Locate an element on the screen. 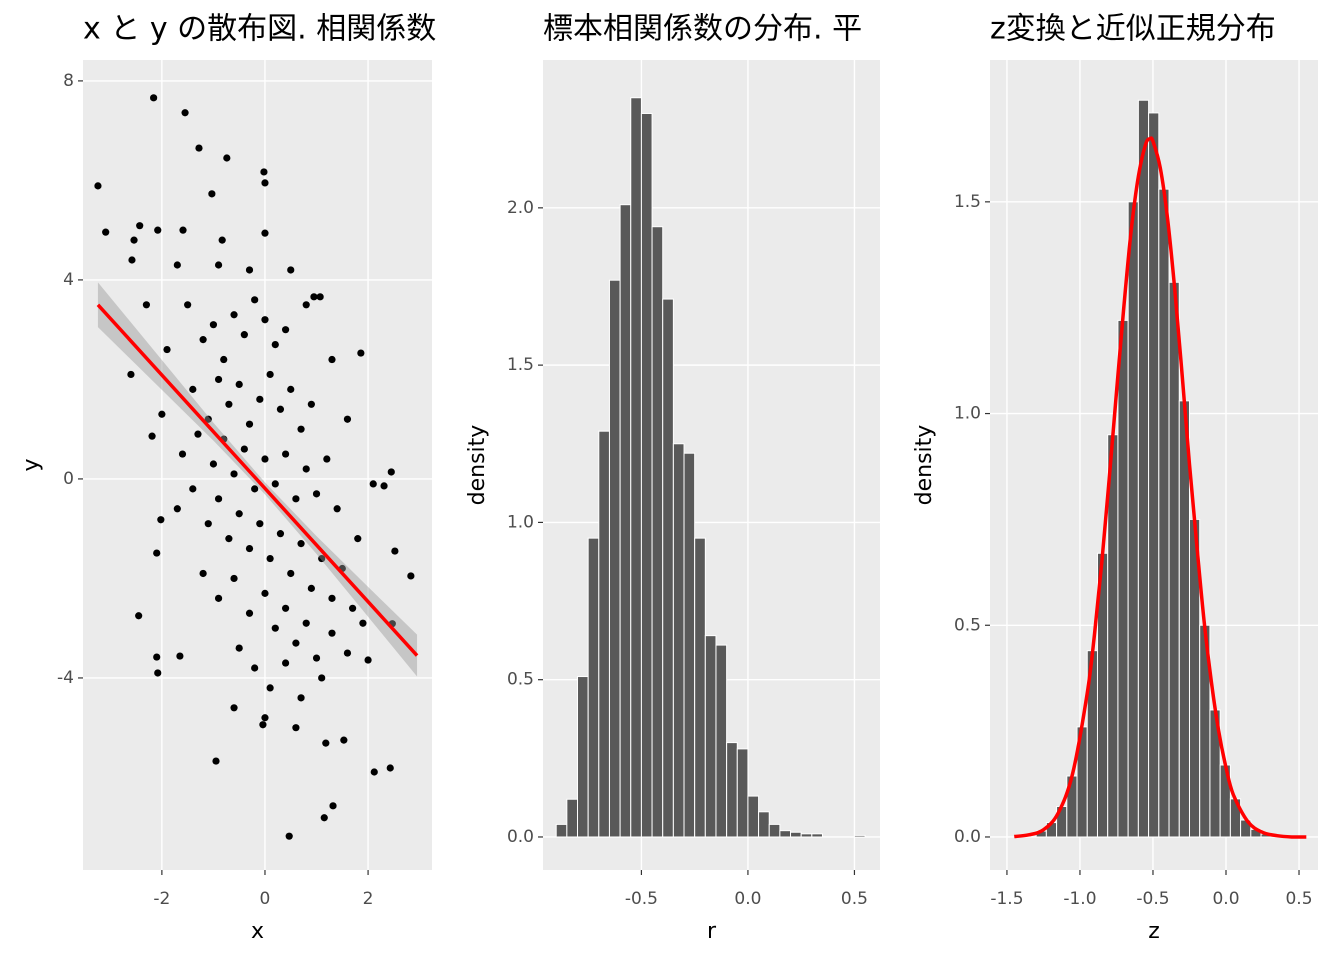 The width and height of the screenshot is (1344, 960). x-tick-label: -1.5 is located at coordinates (1006, 899).